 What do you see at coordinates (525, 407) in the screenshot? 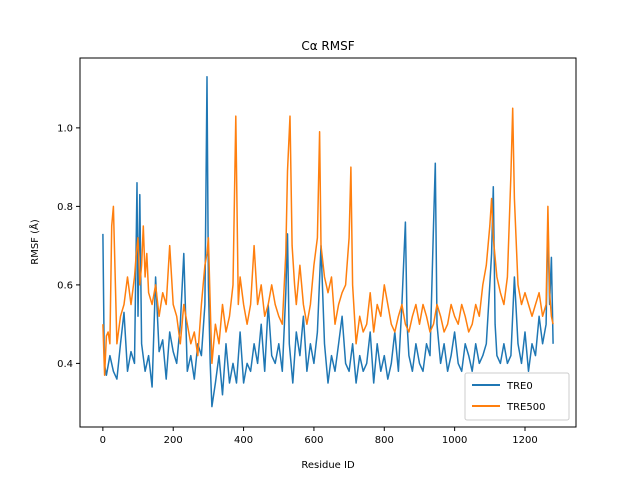
I see `legend-label-tre500: TRE500` at bounding box center [525, 407].